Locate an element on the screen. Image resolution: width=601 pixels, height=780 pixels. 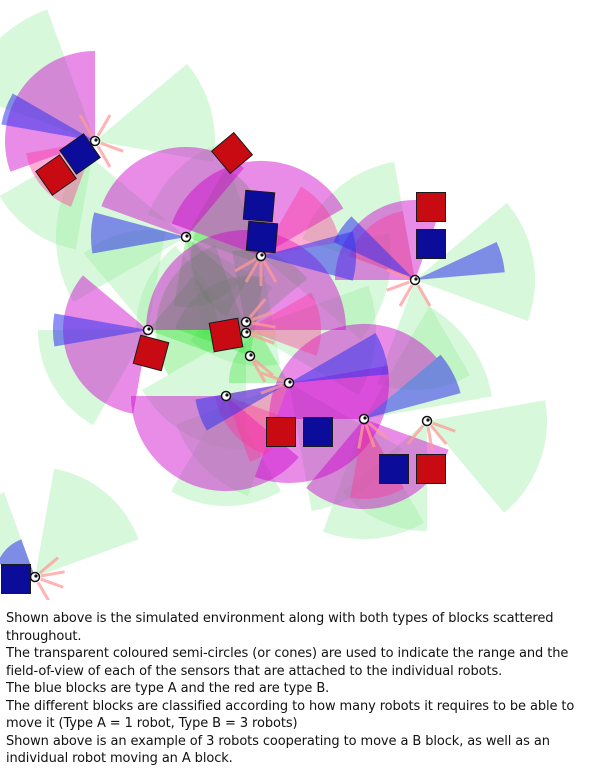
robot-top-left is located at coordinates (95, 141).